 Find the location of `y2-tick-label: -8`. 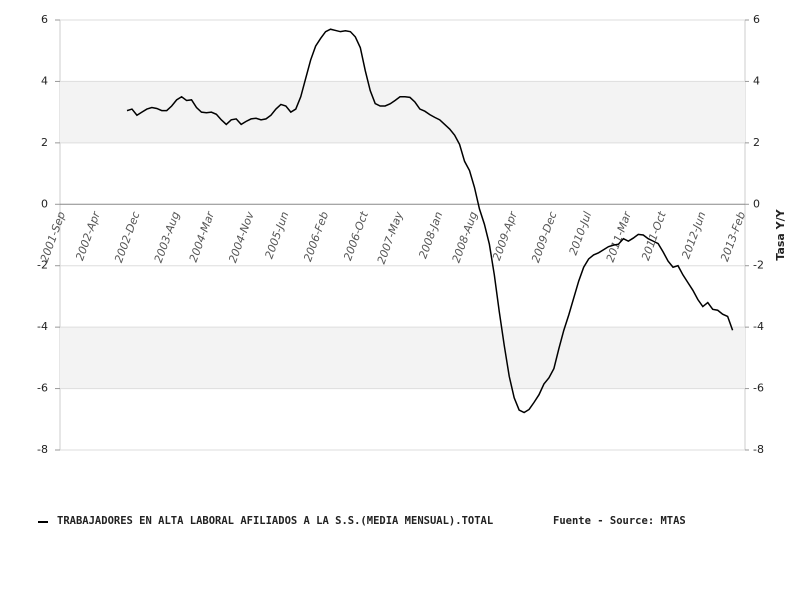

y2-tick-label: -8 is located at coordinates (758, 449).